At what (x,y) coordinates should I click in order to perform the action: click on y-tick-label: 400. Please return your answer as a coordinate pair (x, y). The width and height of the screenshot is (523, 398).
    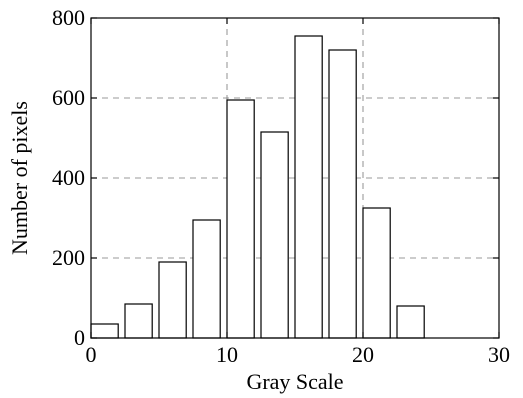
    Looking at the image, I should click on (68, 177).